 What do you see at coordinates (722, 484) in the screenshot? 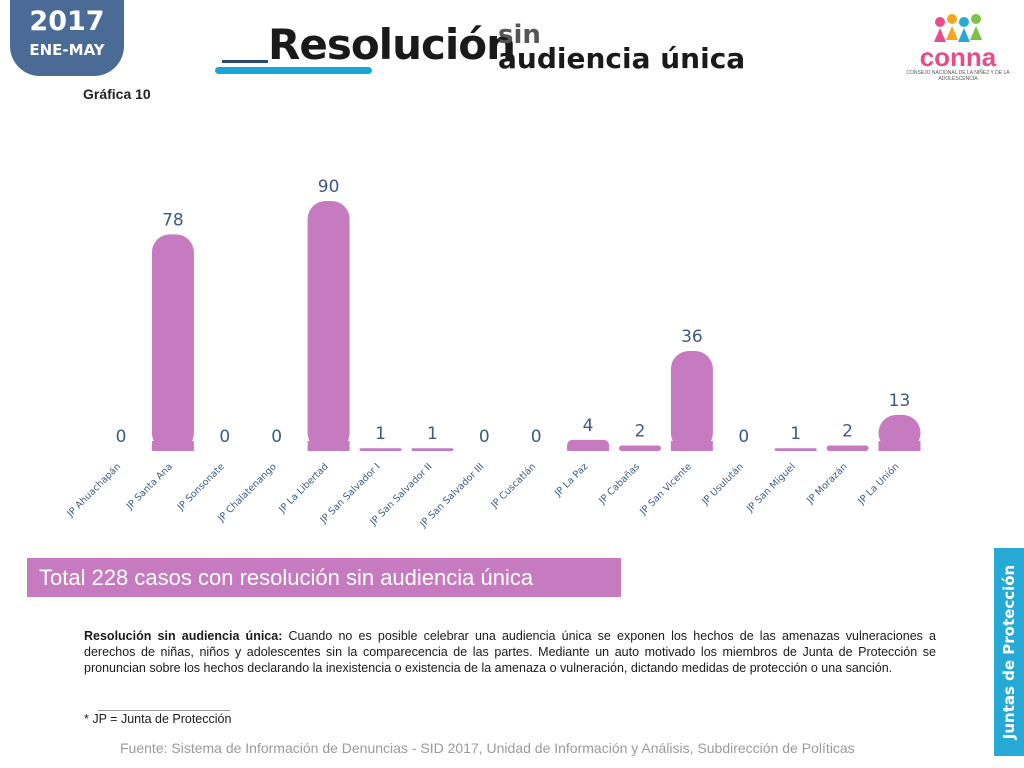
I see `category-label: JP Usulután` at bounding box center [722, 484].